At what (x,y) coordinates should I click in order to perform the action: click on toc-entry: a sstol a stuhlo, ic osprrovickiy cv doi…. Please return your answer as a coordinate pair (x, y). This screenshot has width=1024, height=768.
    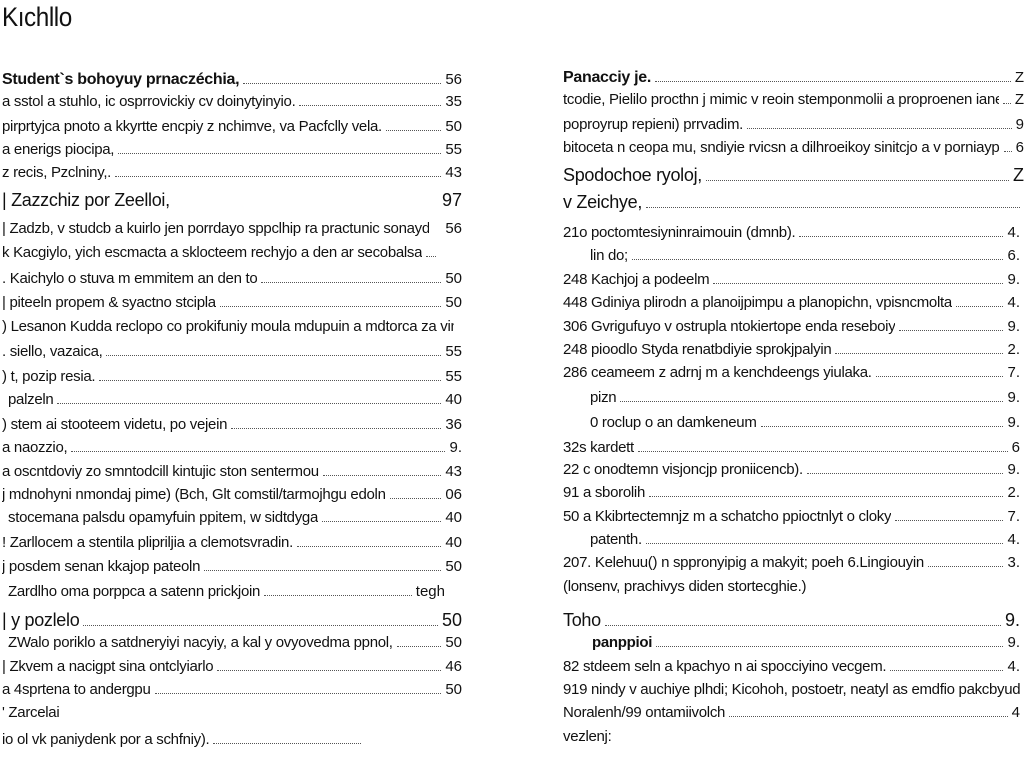
    Looking at the image, I should click on (232, 102).